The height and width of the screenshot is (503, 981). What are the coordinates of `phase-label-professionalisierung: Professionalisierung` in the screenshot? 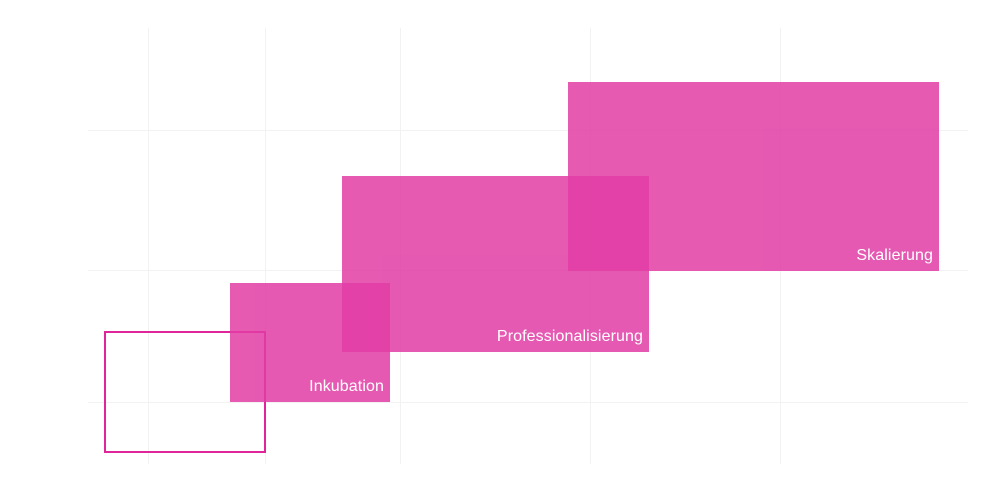 It's located at (569, 336).